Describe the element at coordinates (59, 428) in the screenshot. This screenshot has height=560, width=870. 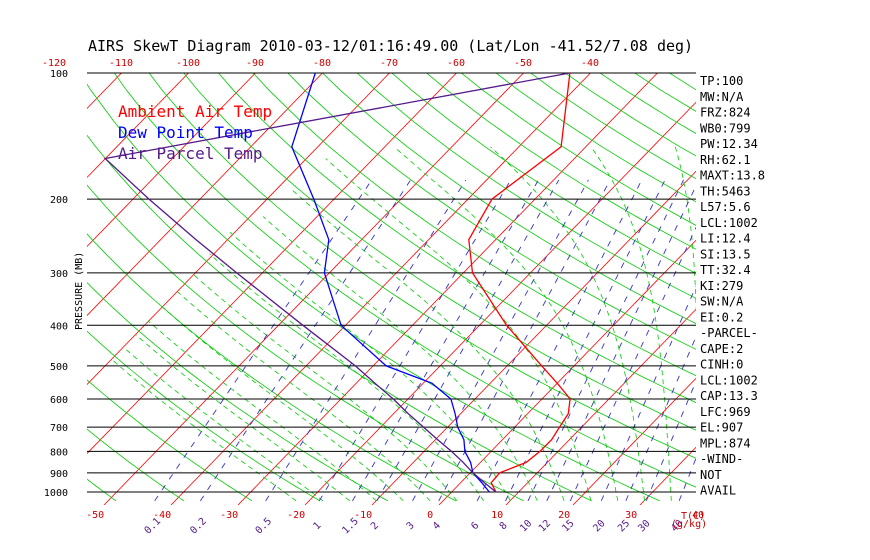
I see `pressure-tick-label: 700` at that location.